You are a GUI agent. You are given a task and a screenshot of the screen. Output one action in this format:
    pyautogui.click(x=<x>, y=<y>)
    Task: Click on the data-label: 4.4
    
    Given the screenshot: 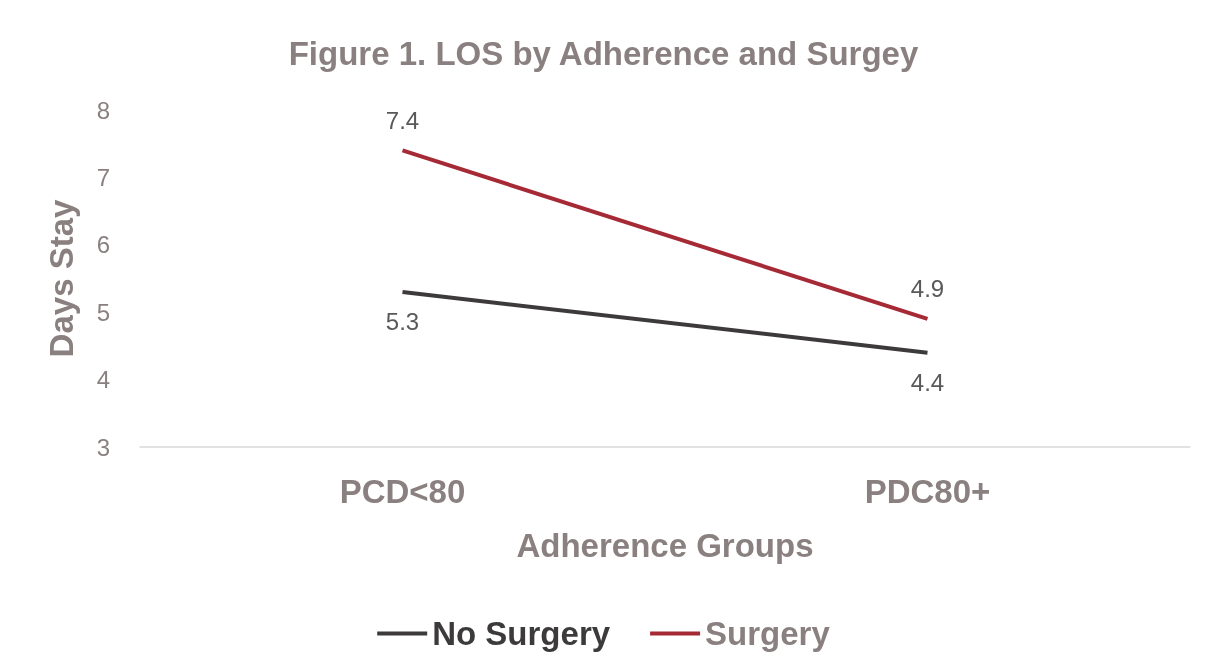 What is the action you would take?
    pyautogui.click(x=927, y=383)
    